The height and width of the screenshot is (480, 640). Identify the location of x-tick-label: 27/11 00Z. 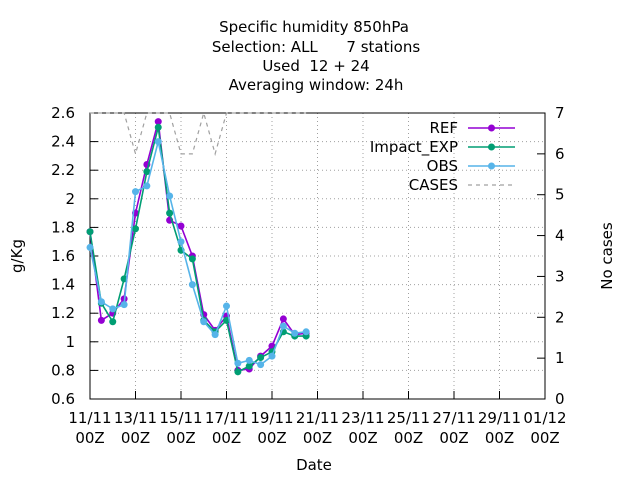
(453, 428).